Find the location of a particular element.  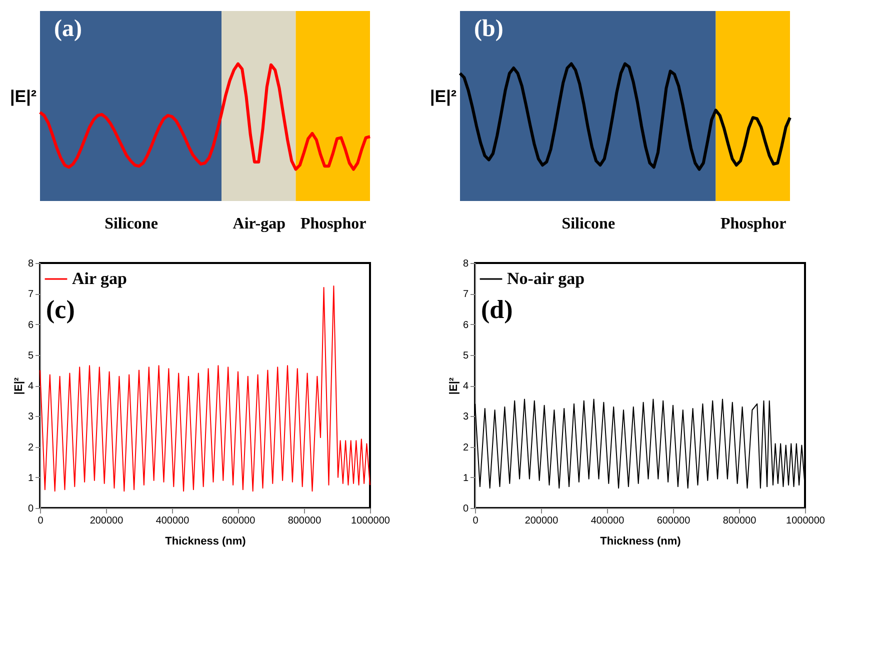

x-tick-label: Air-gap is located at coordinates (259, 224).